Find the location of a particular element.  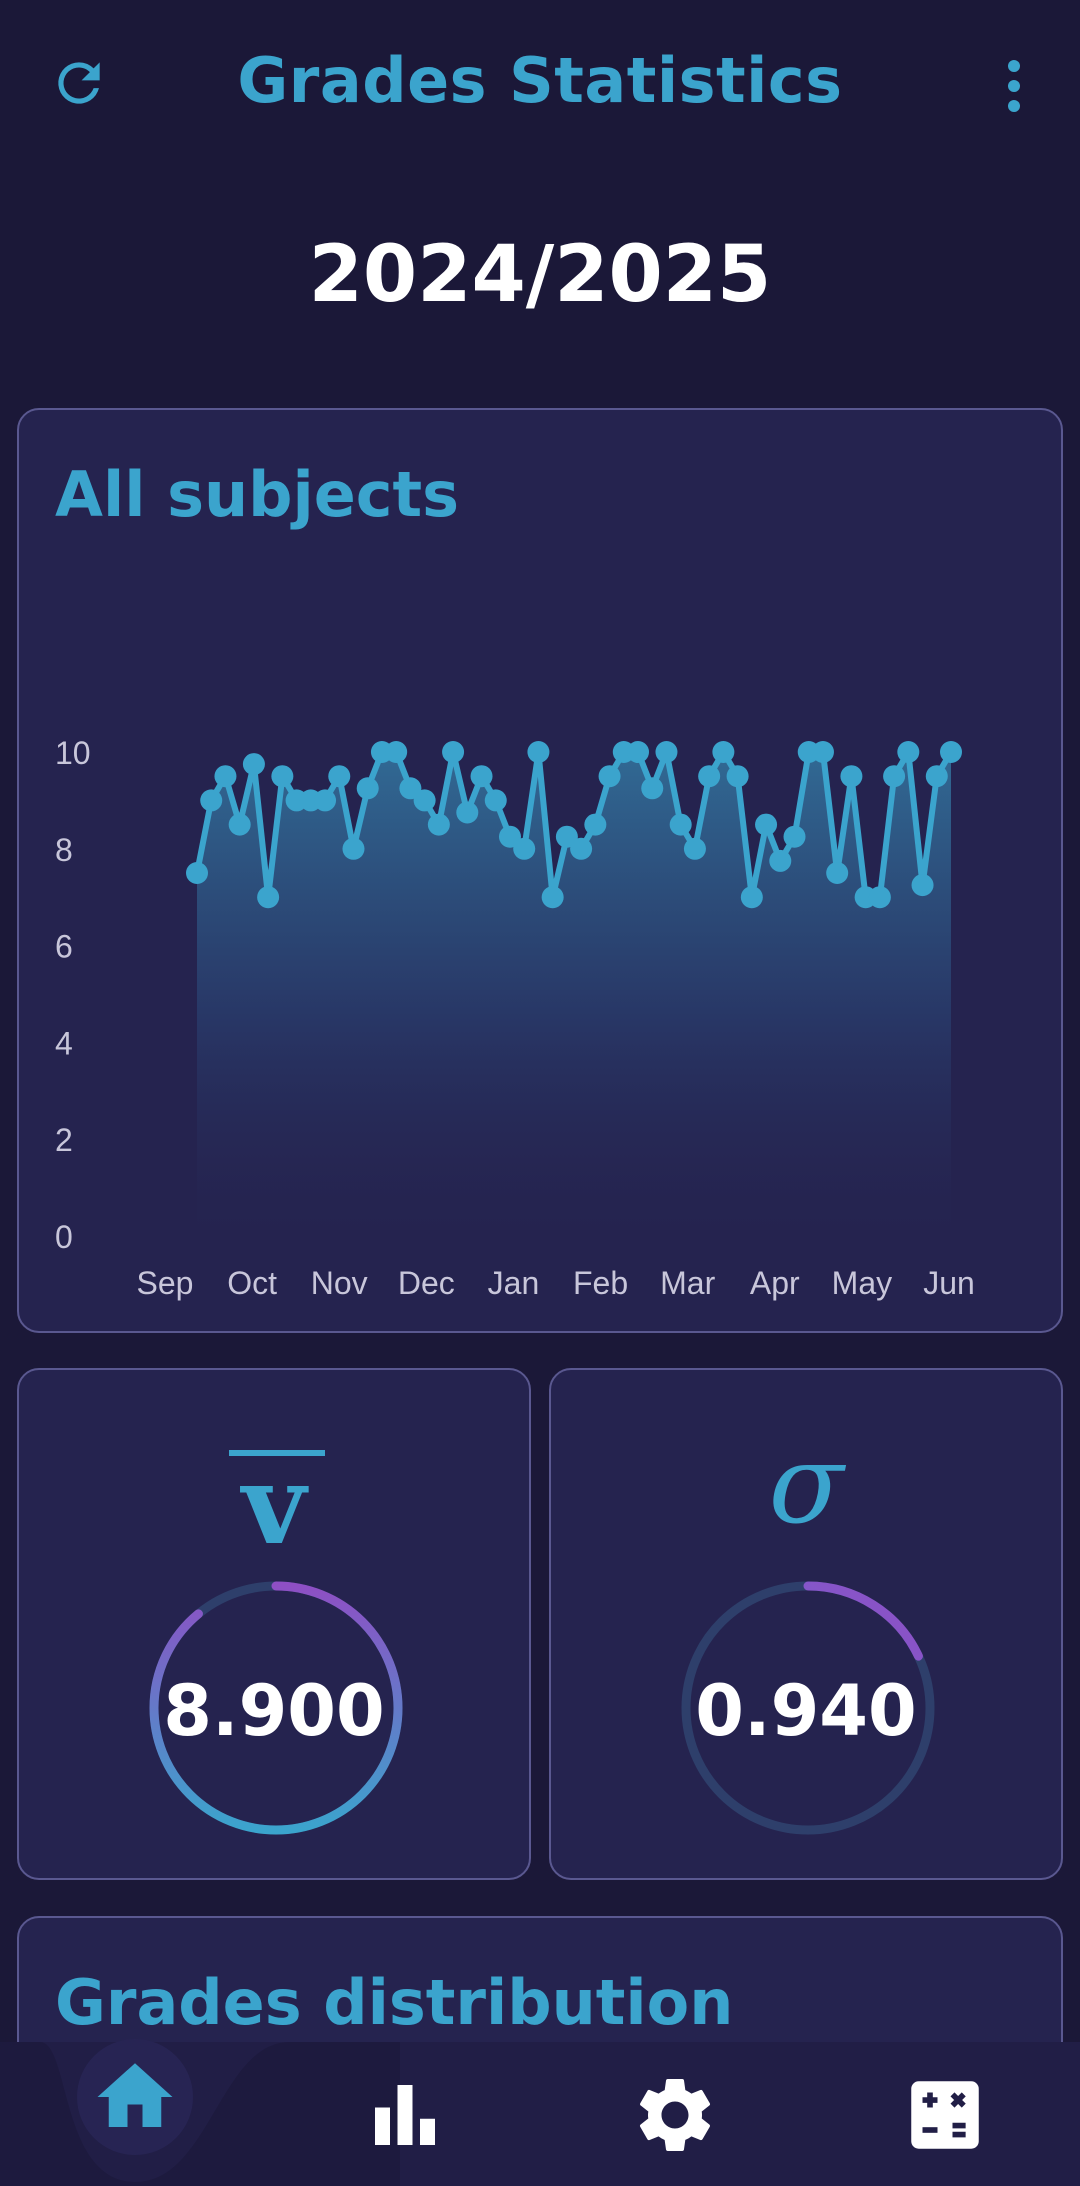

x-tick-label: Apr is located at coordinates (775, 1283).